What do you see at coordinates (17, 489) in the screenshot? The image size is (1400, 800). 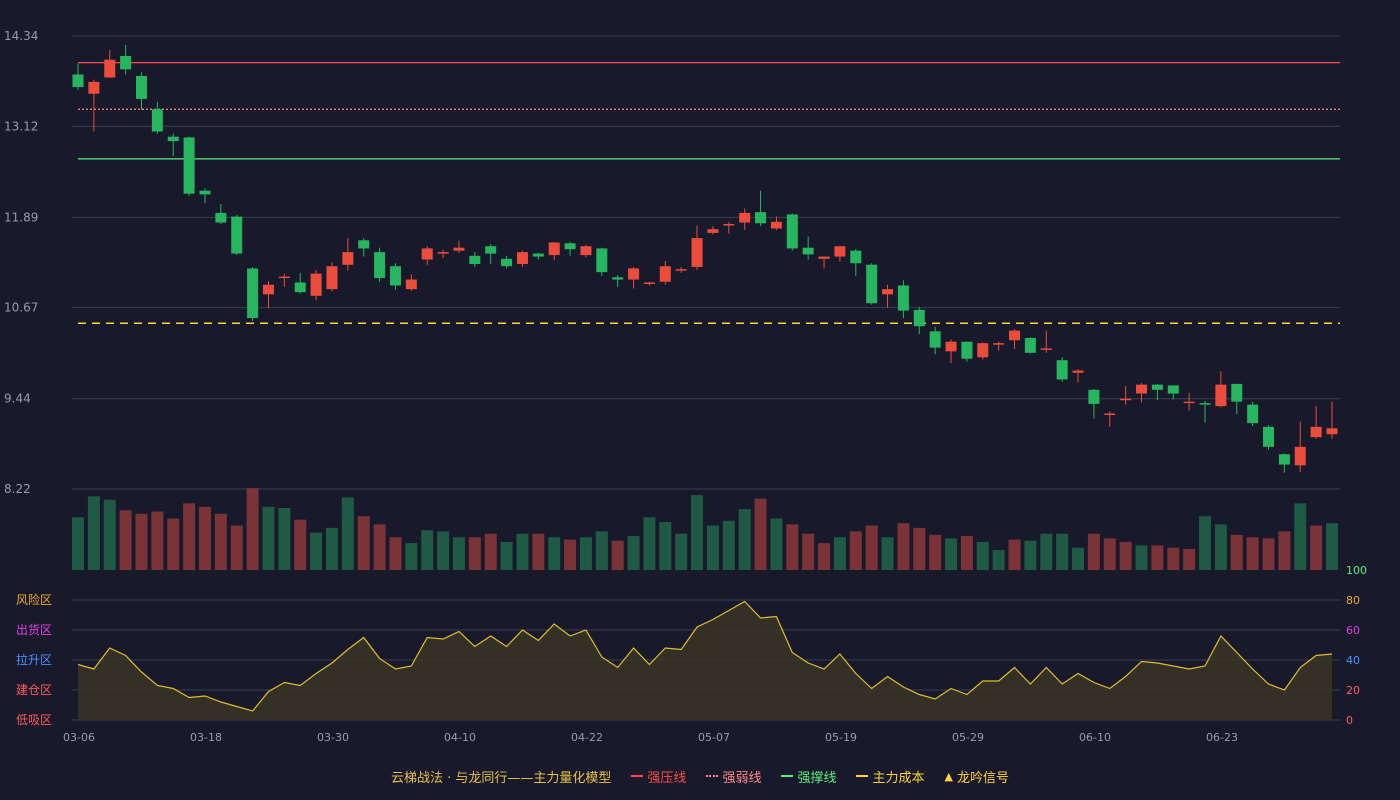 I see `price-tick-label: 8.22` at bounding box center [17, 489].